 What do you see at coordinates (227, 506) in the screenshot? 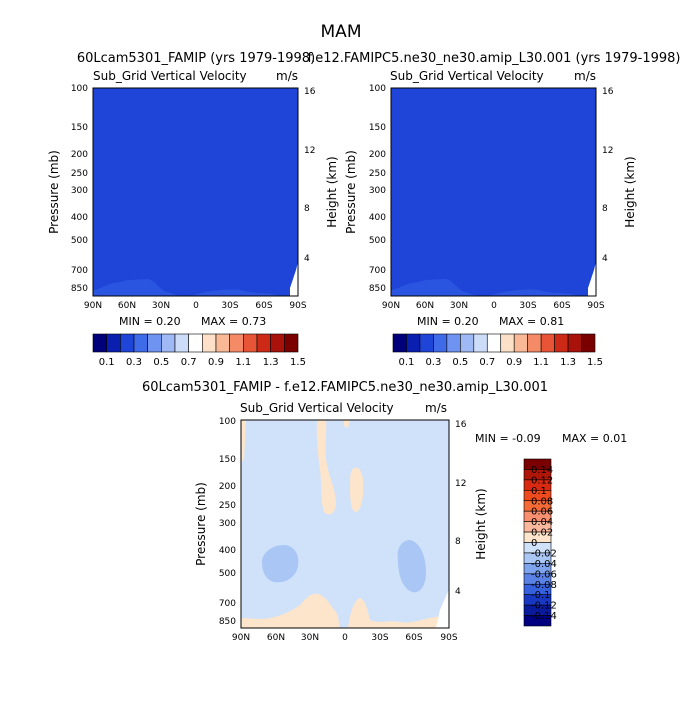
I see `panel-3-ytick: 250` at bounding box center [227, 506].